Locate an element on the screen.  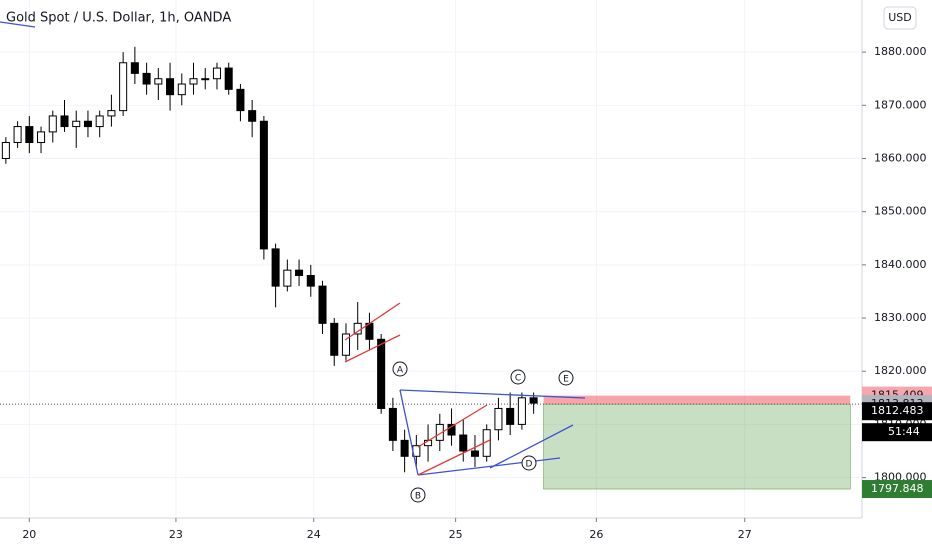
price-tag-label: 1812.483 is located at coordinates (897, 410).